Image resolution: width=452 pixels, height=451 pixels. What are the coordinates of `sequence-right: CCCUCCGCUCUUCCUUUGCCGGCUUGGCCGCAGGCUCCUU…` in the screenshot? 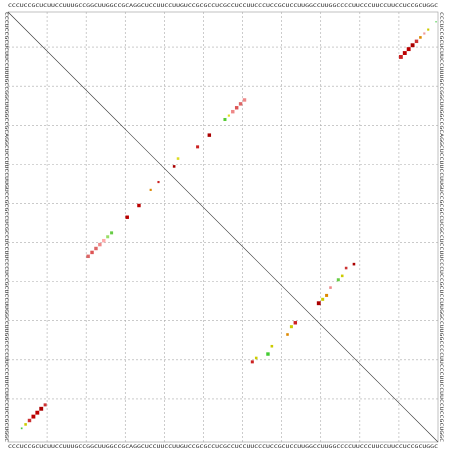 It's located at (441, 227).